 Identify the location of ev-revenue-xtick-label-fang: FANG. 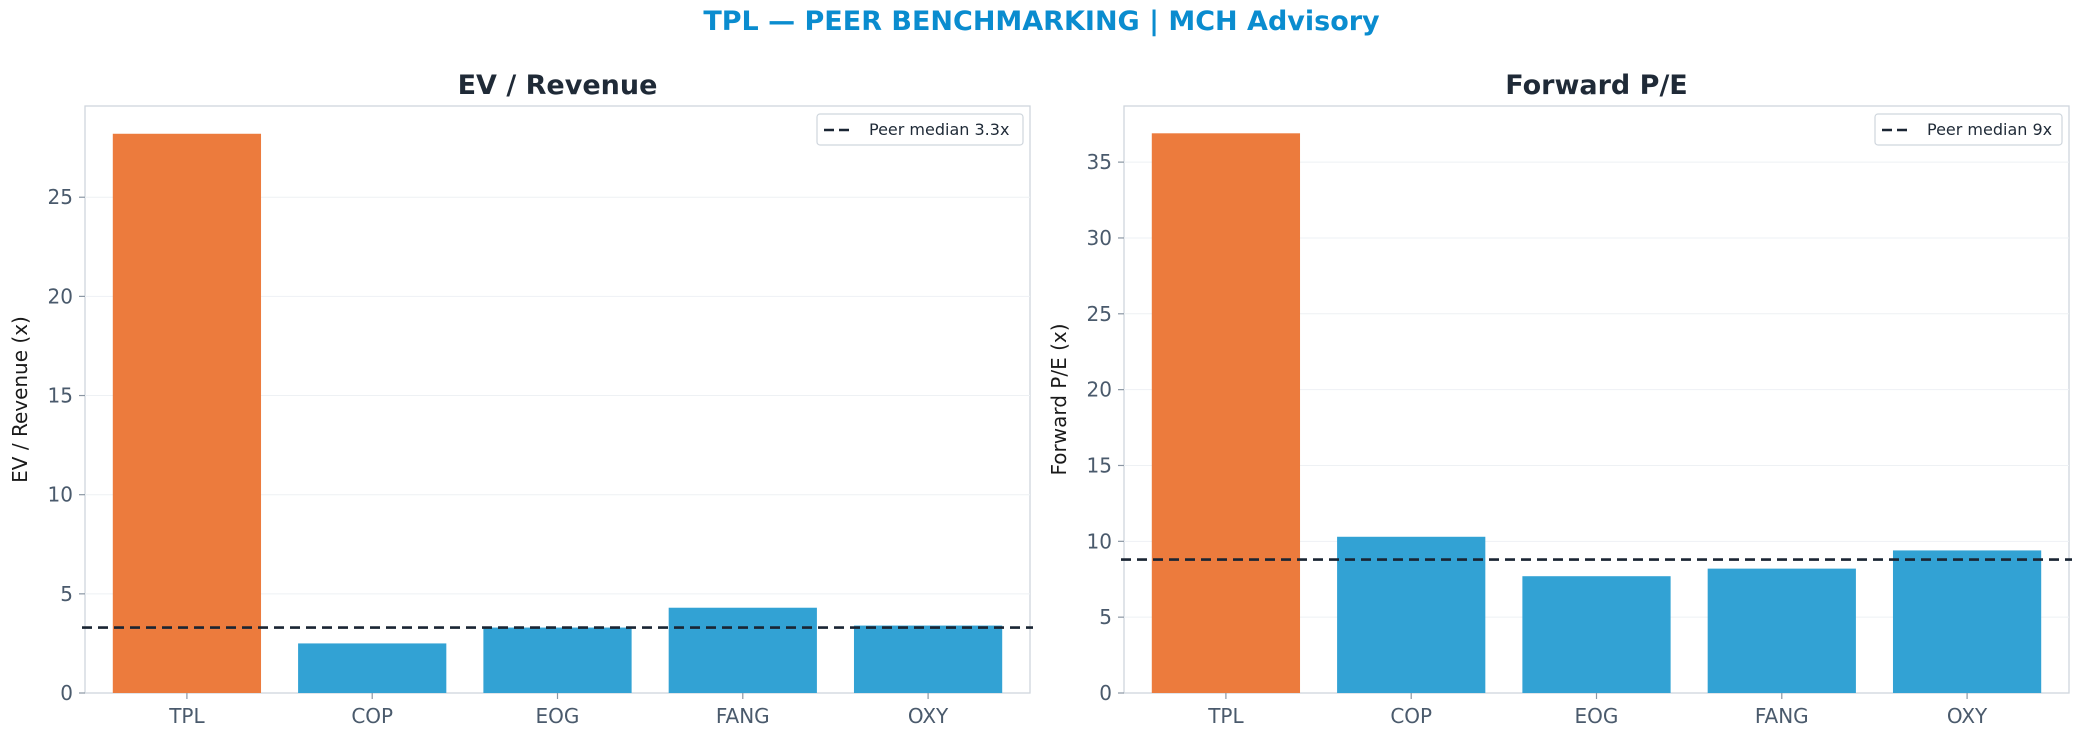
(743, 716).